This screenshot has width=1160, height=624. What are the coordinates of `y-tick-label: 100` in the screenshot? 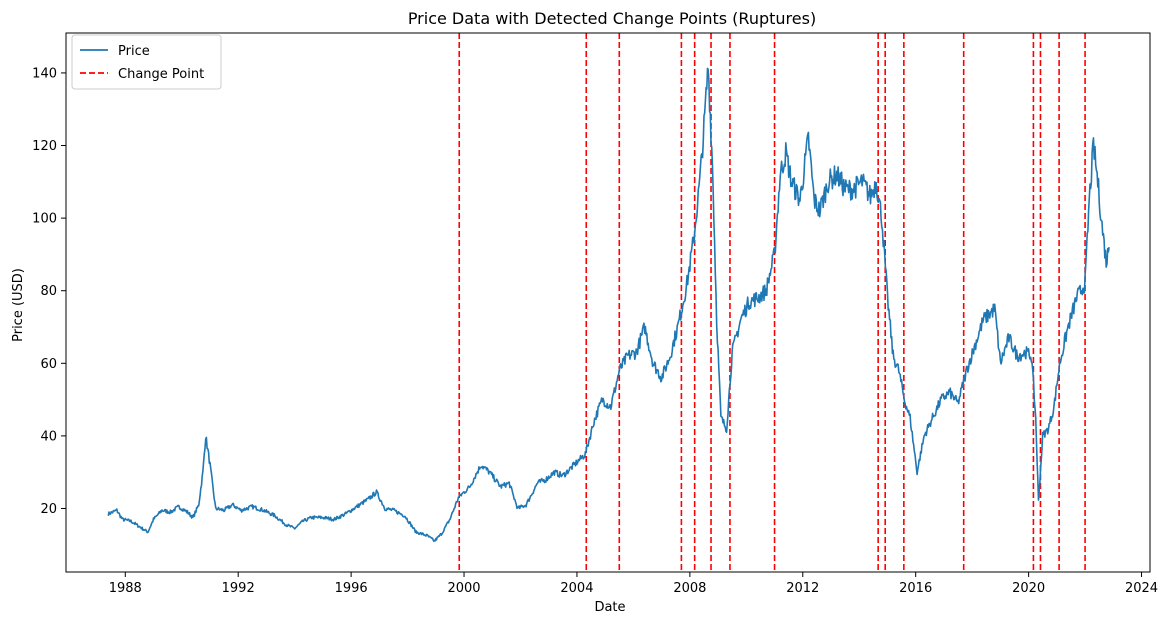 It's located at (44, 219).